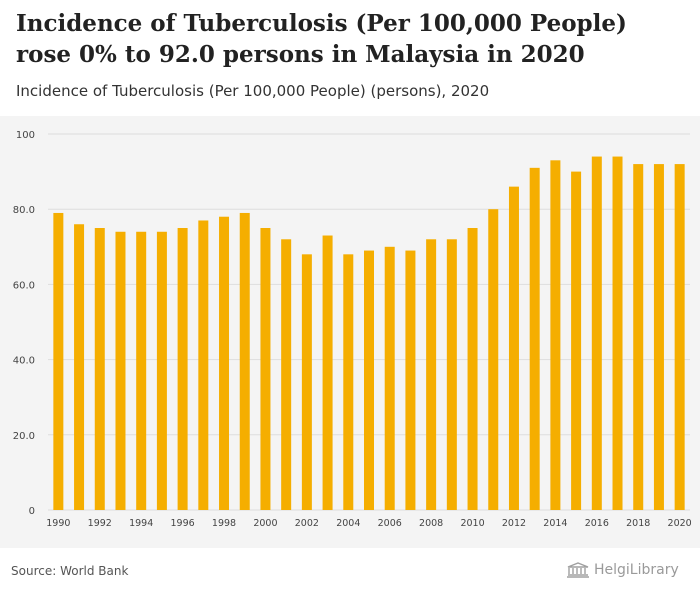  Describe the element at coordinates (679, 337) in the screenshot. I see `bar-2020` at that location.